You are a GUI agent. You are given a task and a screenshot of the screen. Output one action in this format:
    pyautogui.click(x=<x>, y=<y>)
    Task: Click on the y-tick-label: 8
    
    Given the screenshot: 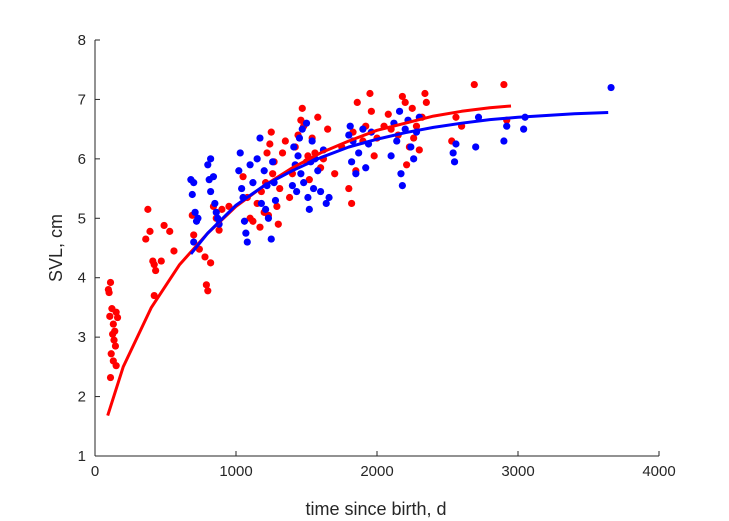 What is the action you would take?
    pyautogui.click(x=82, y=40)
    